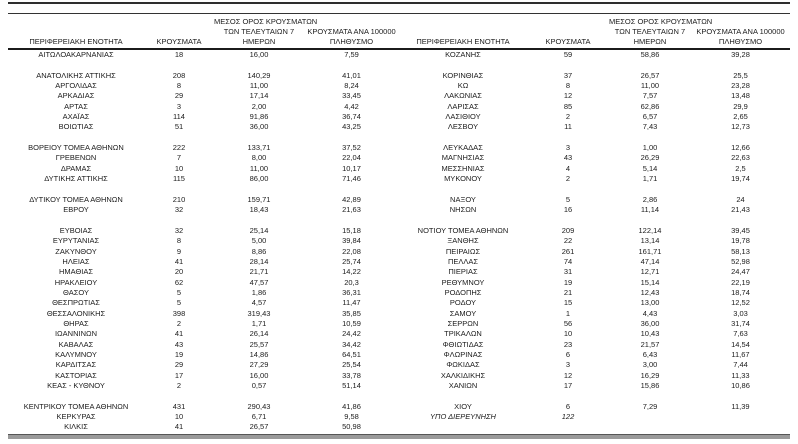  What do you see at coordinates (179, 406) in the screenshot?
I see `cases-cell: 431` at bounding box center [179, 406].